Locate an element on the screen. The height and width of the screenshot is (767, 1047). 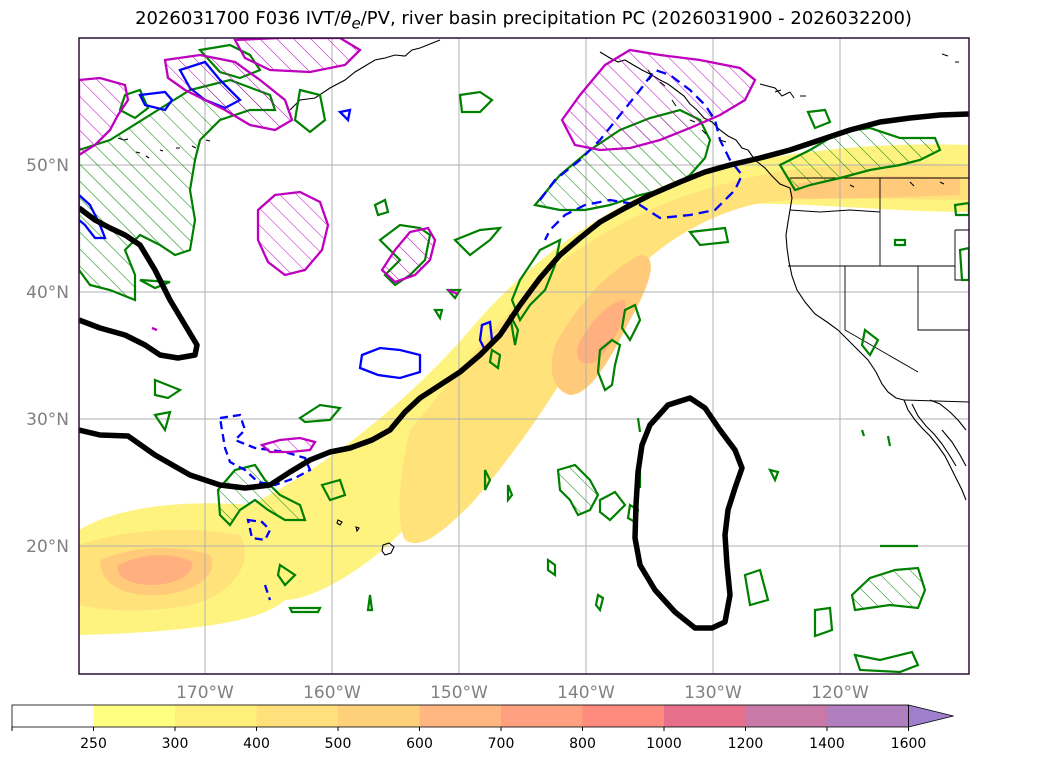
title-theta: θ is located at coordinates (346, 18).